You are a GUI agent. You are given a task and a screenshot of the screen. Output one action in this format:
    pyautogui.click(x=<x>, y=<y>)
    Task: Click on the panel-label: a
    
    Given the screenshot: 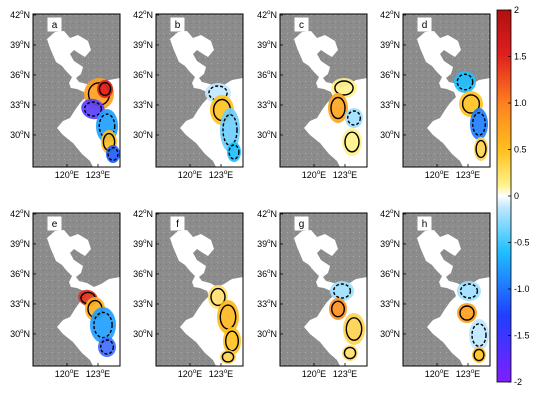 What is the action you would take?
    pyautogui.click(x=55, y=25)
    